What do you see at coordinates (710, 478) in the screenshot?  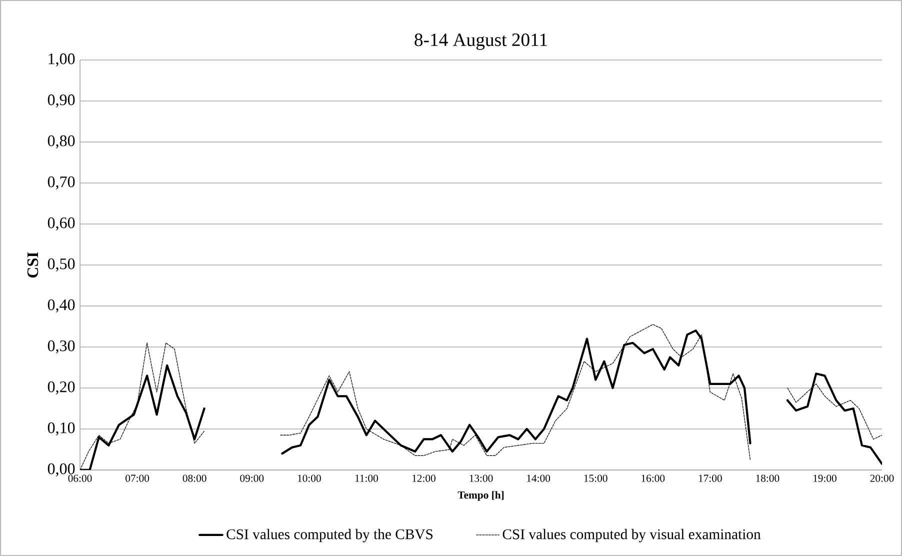 I see `x-tick-label: 17:00` at bounding box center [710, 478].